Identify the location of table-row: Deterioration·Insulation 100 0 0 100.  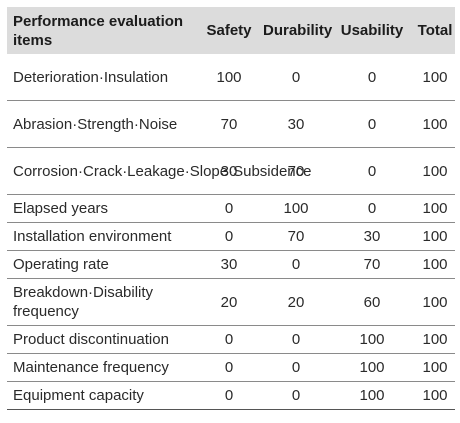
(231, 77).